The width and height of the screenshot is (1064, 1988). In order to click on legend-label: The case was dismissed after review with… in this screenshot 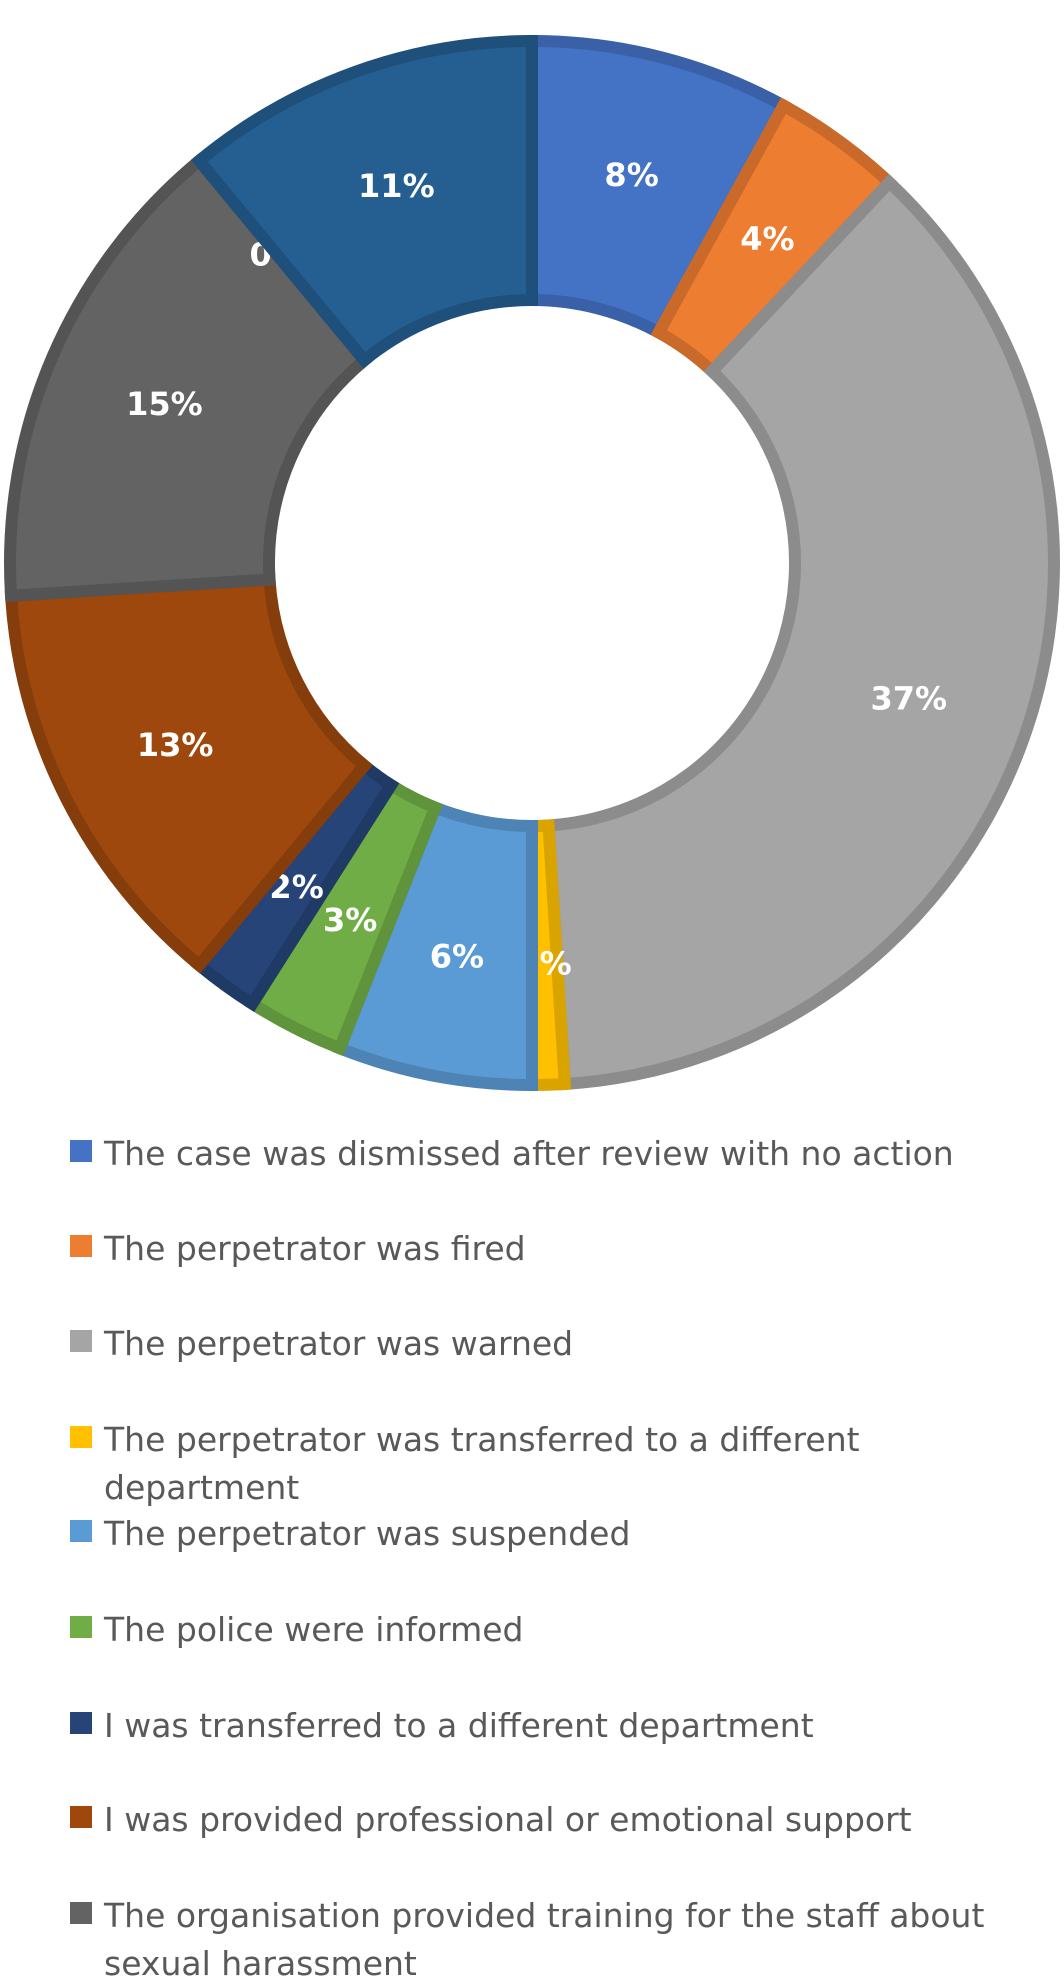, I will do `click(529, 1153)`.